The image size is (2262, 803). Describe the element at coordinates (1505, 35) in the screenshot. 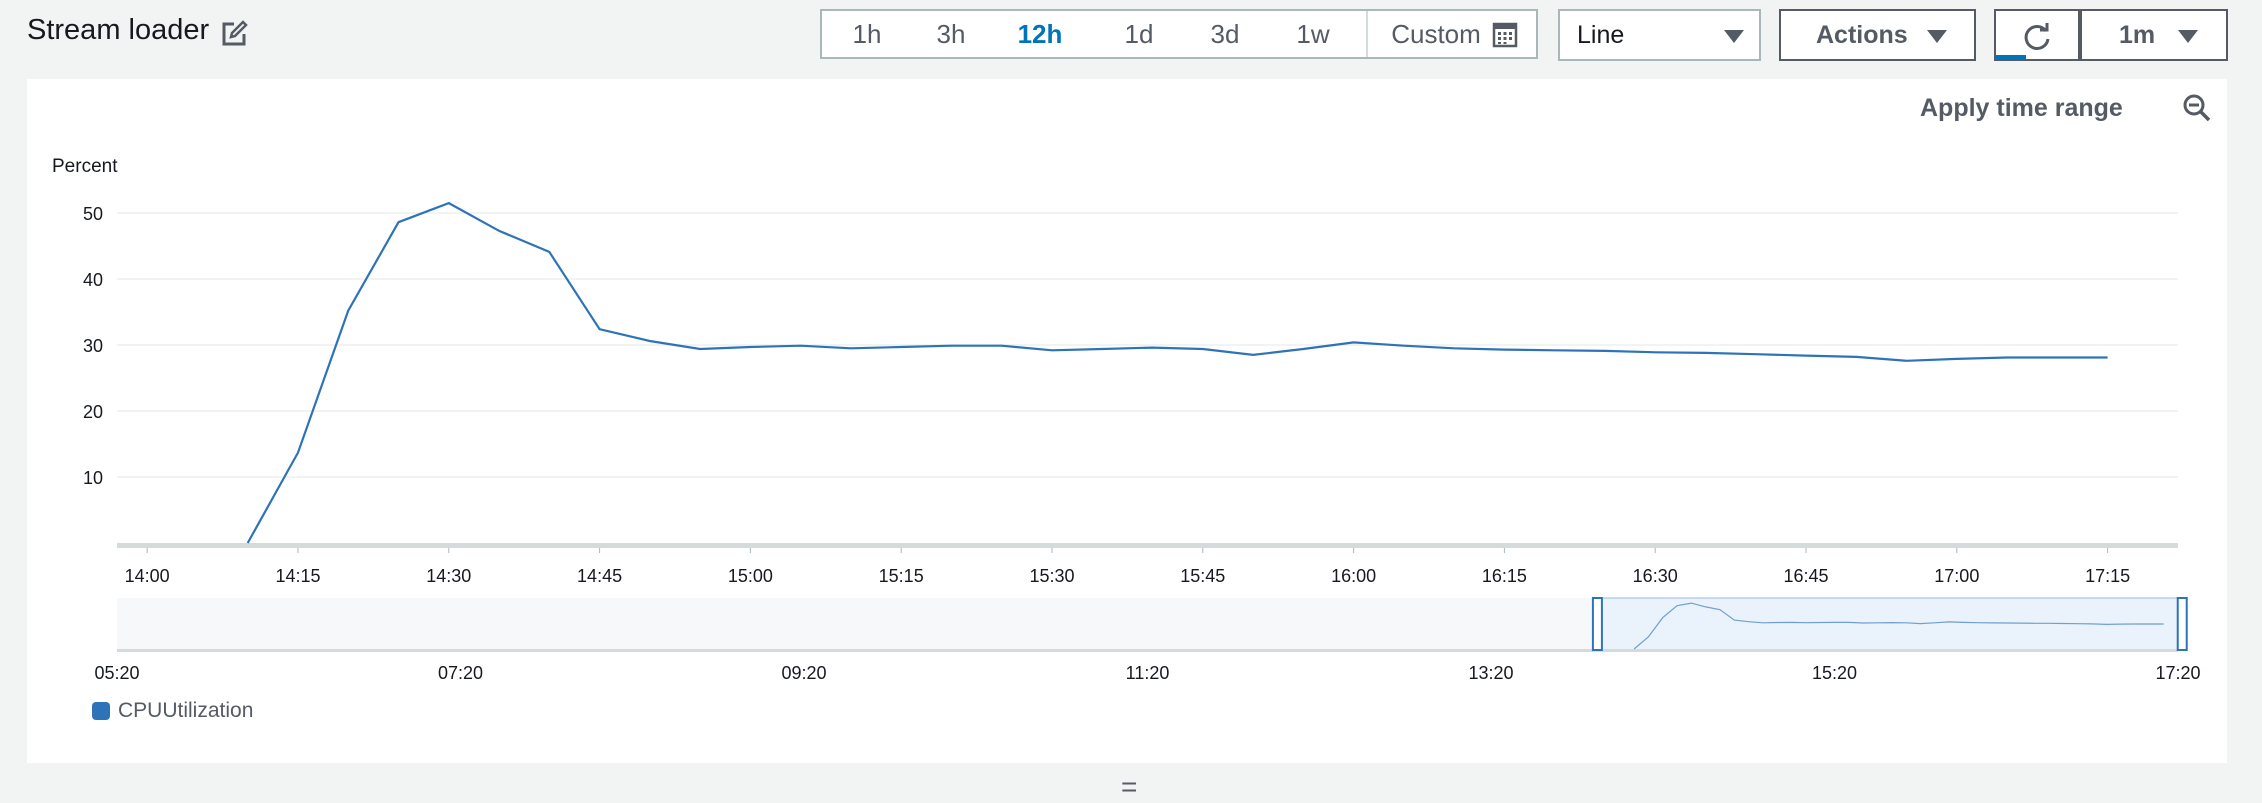

I see `calendar-icon` at that location.